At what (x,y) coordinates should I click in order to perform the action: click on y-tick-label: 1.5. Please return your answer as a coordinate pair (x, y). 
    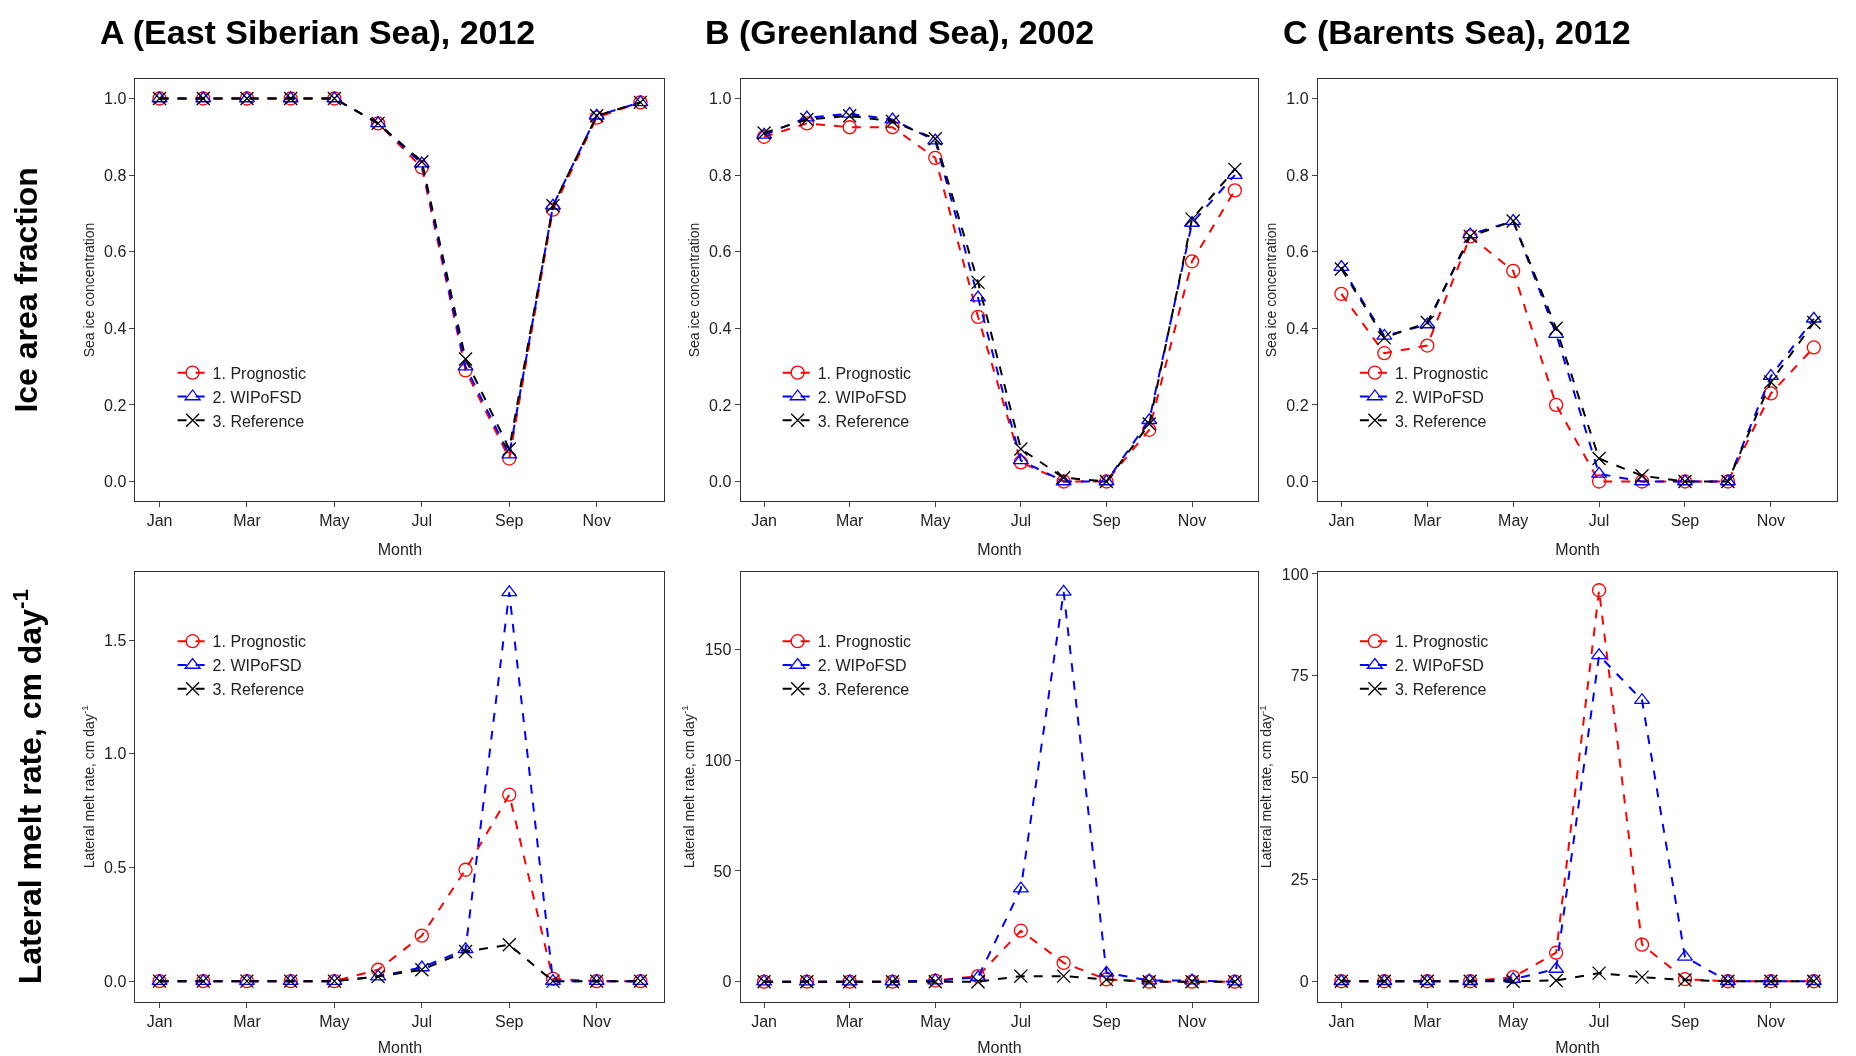
    Looking at the image, I should click on (115, 640).